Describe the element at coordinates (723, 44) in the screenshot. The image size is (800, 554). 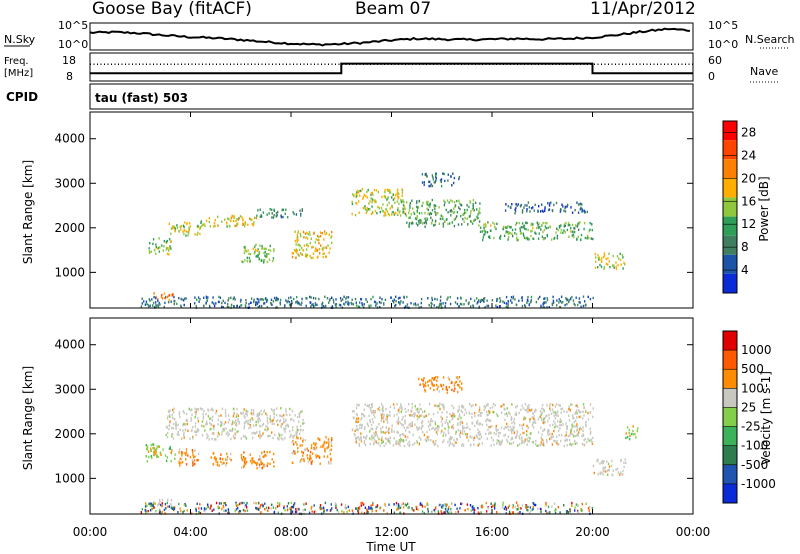
I see `noise-tick-bottom-right: 10^0` at that location.